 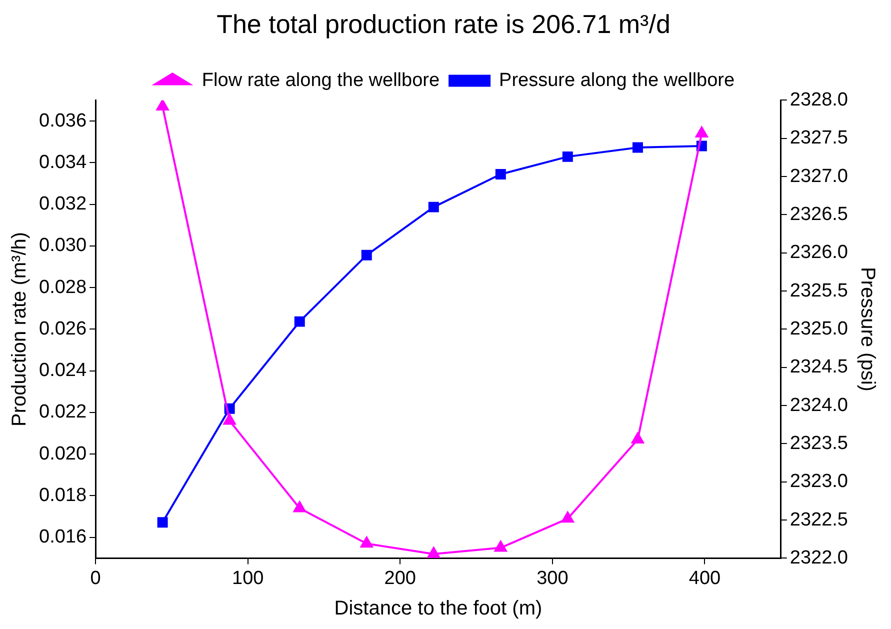 What do you see at coordinates (704, 578) in the screenshot?
I see `x-tick-label: 400` at bounding box center [704, 578].